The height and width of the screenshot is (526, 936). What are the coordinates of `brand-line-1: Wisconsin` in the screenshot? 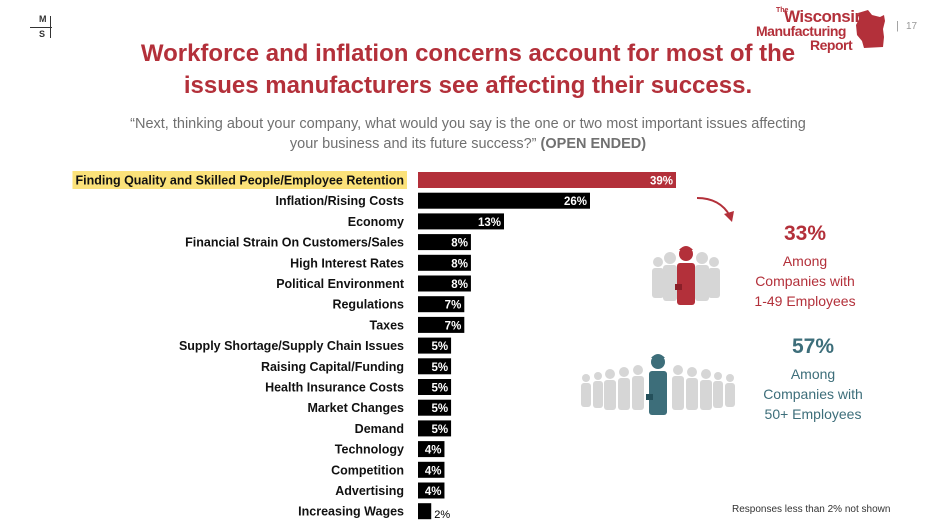 It's located at (824, 16).